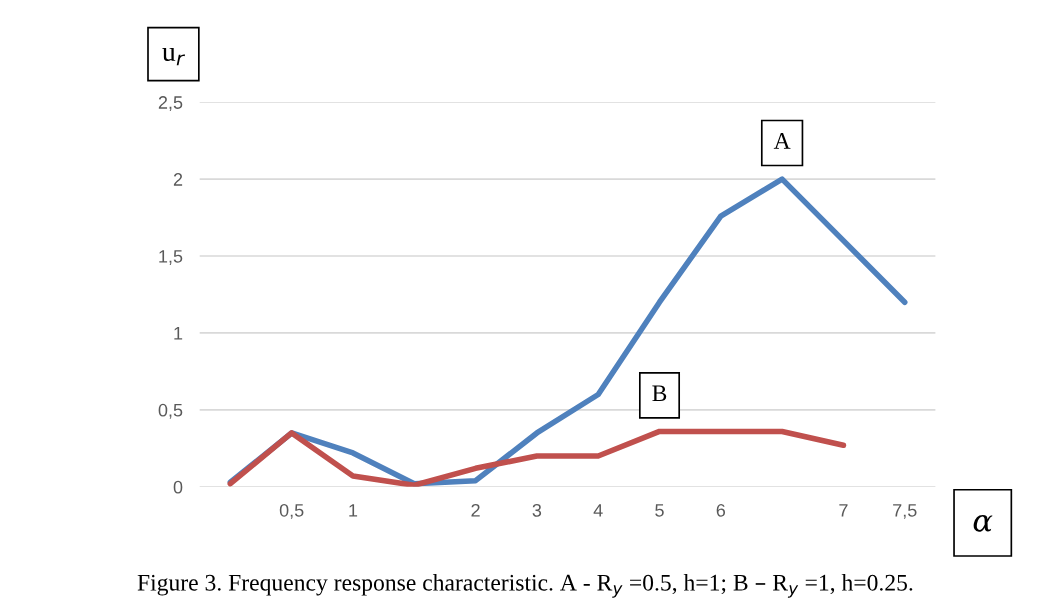 The height and width of the screenshot is (601, 1051). Describe the element at coordinates (291, 511) in the screenshot. I see `x-tick-label: 0,5` at that location.